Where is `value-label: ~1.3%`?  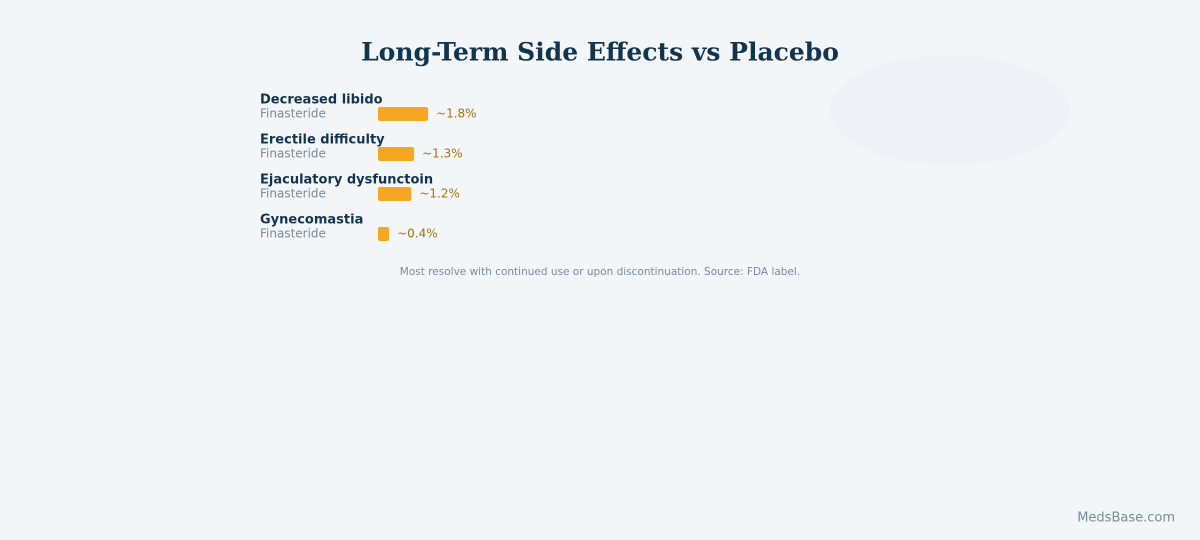
value-label: ~1.3% is located at coordinates (442, 154).